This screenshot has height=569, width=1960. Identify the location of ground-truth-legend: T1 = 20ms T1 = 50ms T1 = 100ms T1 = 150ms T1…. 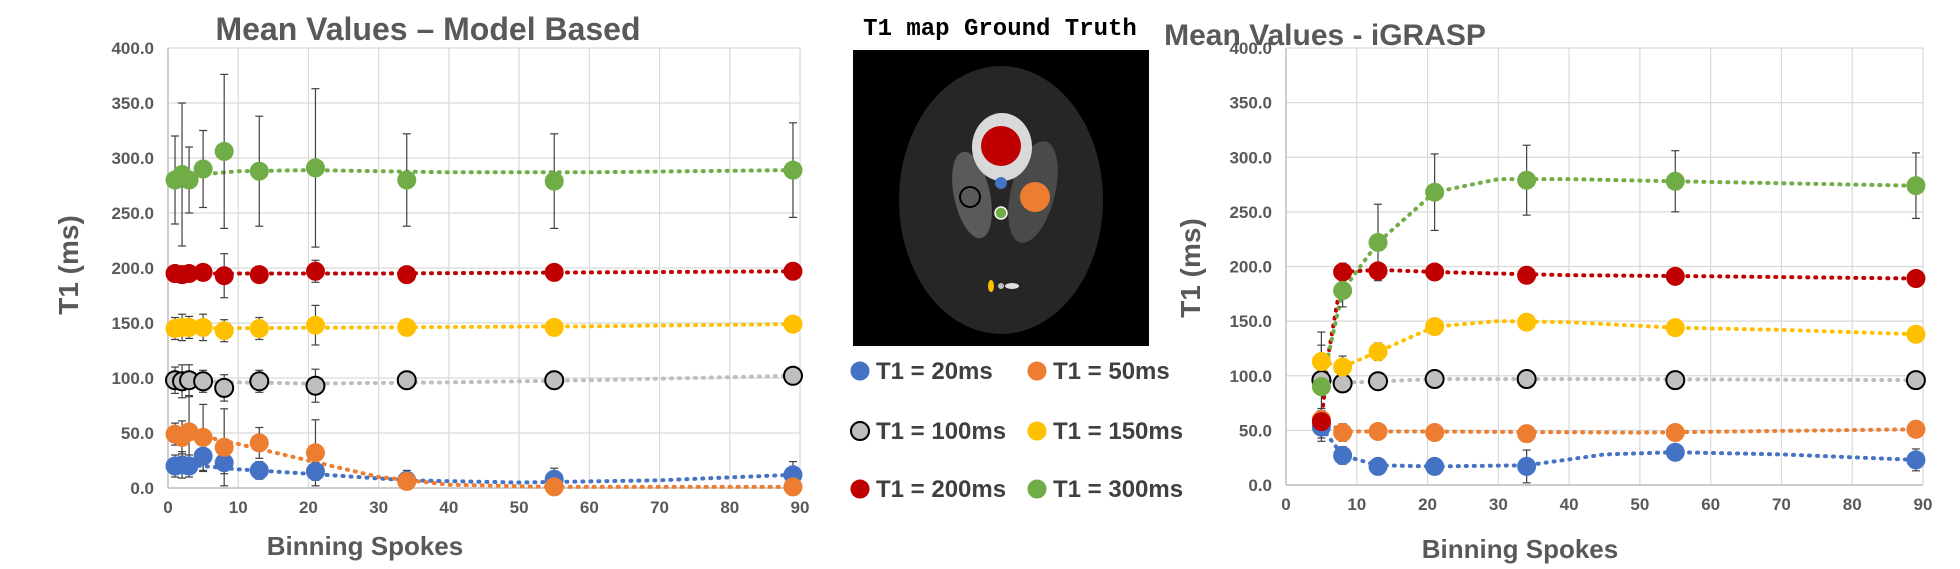
(1016, 430).